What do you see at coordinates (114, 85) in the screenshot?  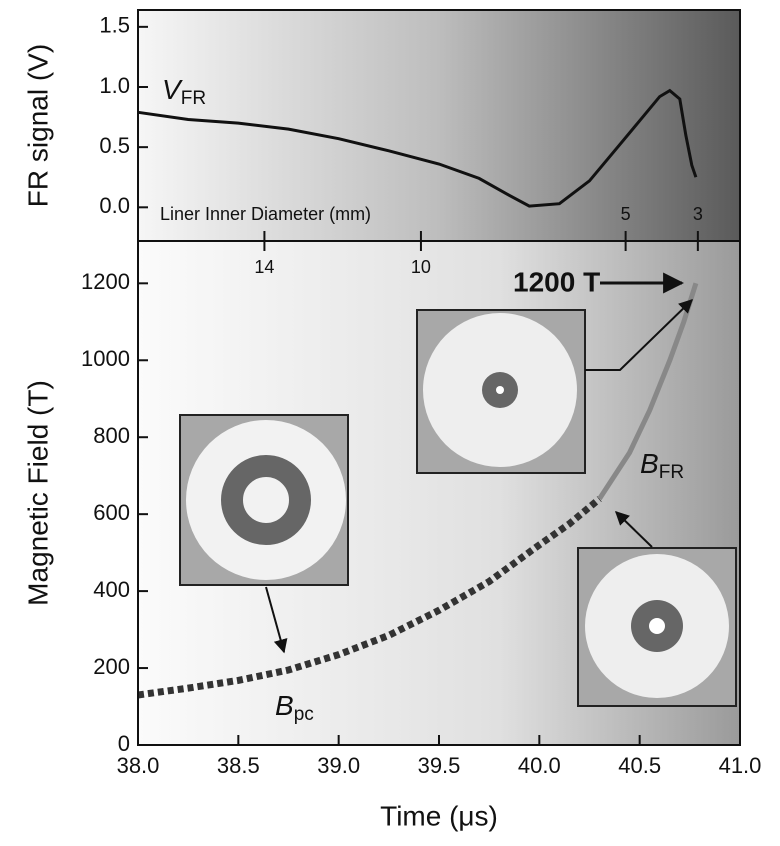 I see `y-tick-label: 1.0` at bounding box center [114, 85].